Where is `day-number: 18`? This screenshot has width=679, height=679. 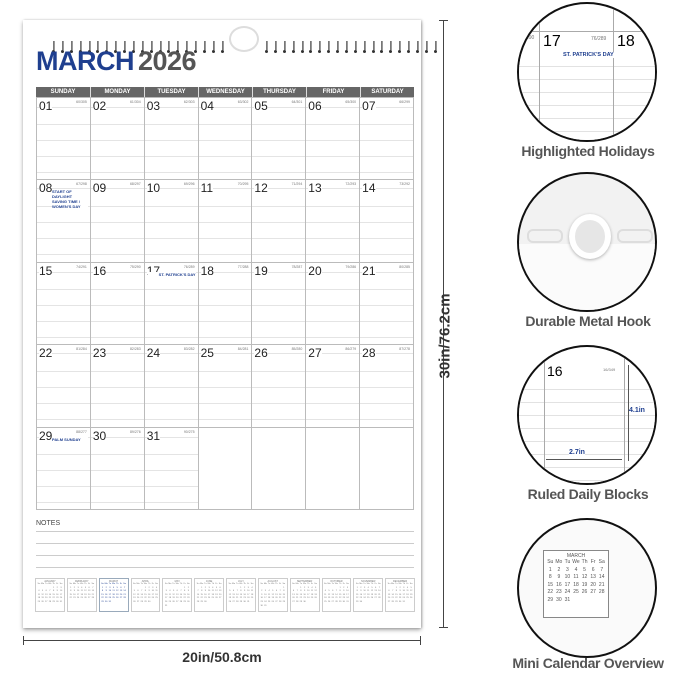 day-number: 18 is located at coordinates (207, 270).